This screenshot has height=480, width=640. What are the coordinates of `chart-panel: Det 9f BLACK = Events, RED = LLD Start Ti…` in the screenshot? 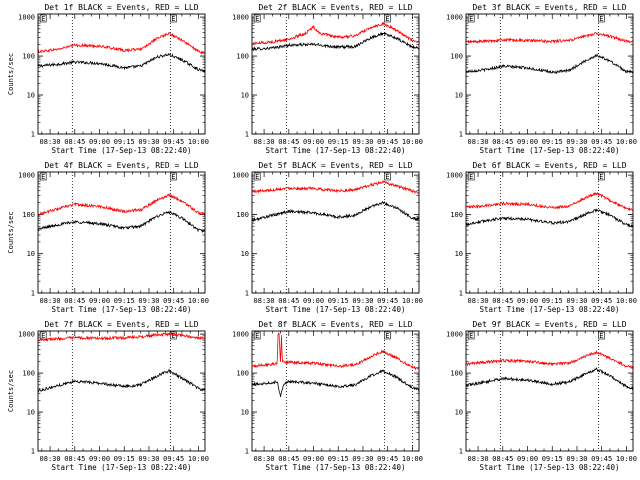 It's located at (541, 396).